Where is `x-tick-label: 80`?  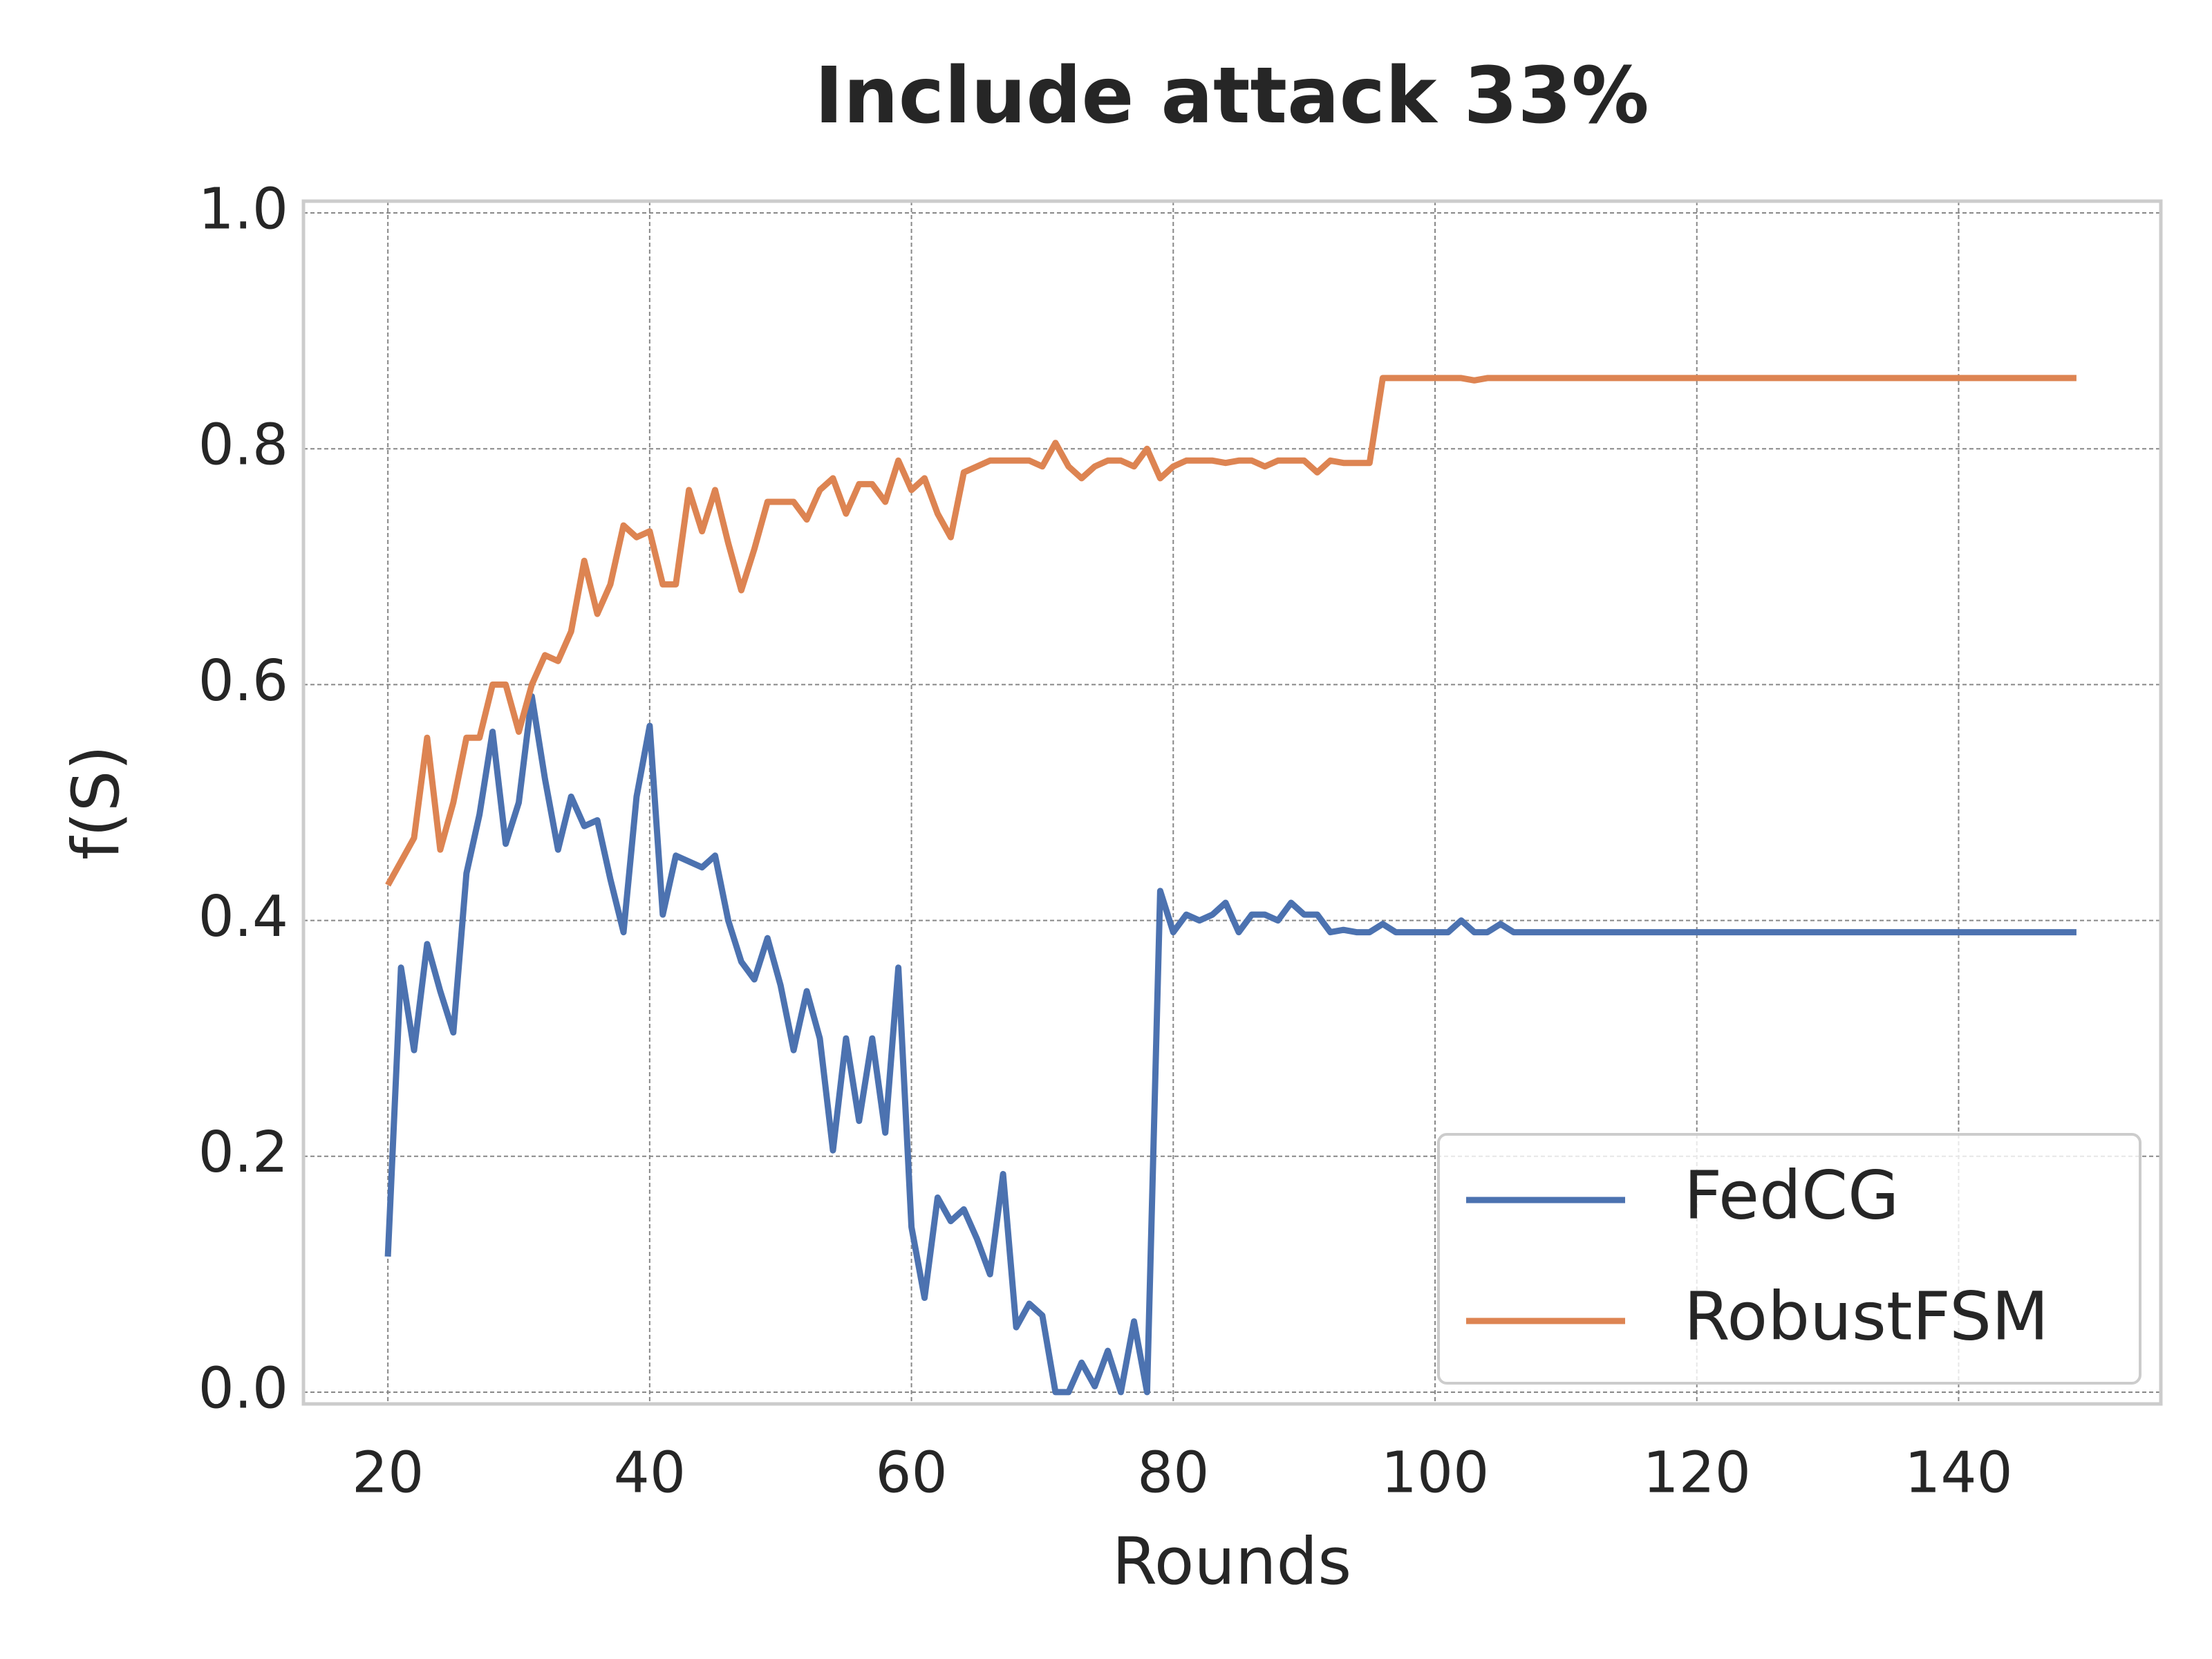
x-tick-label: 80 is located at coordinates (1173, 1473).